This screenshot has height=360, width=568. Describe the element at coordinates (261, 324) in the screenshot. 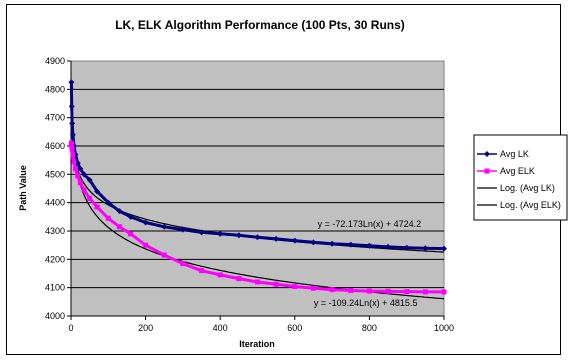

I see `x-tick-labels: 0 200 400 600 800 1000` at that location.